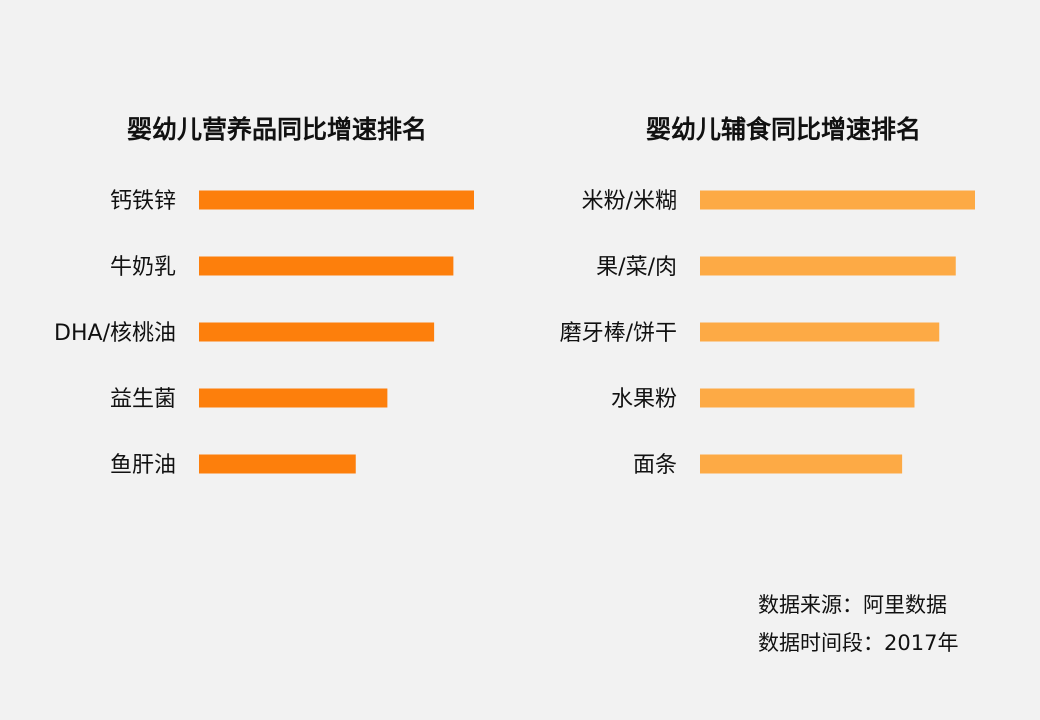 The image size is (1040, 720). I want to click on chart-title-complementary-food: 婴幼儿辅食同比增速排名, so click(784, 129).